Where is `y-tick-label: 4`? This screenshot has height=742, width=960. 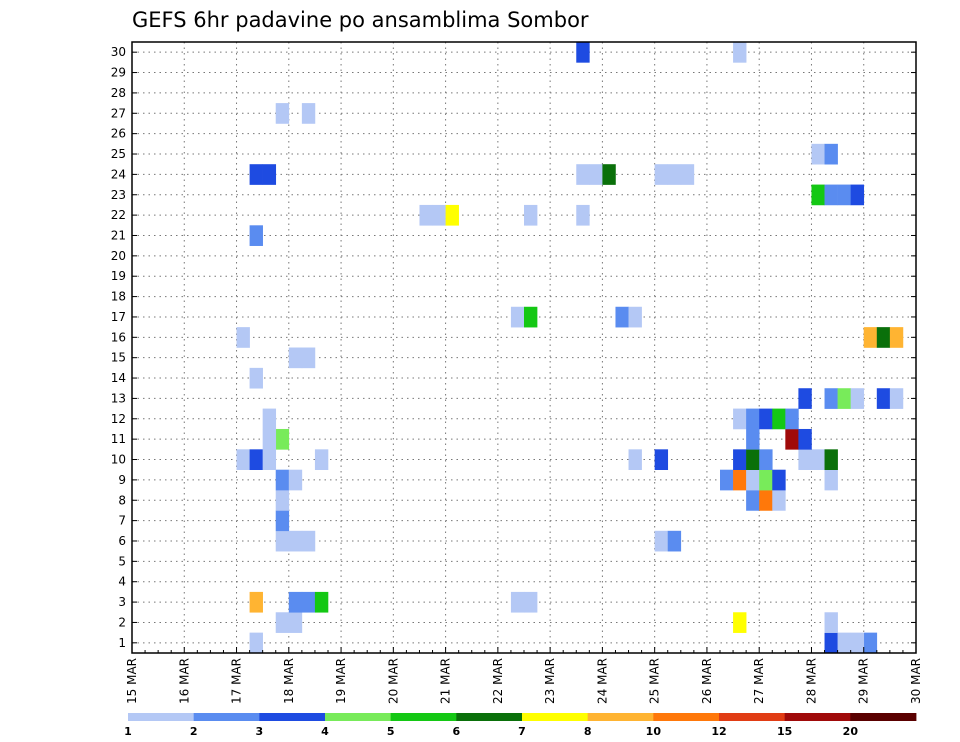
y-tick-label: 4 is located at coordinates (122, 582).